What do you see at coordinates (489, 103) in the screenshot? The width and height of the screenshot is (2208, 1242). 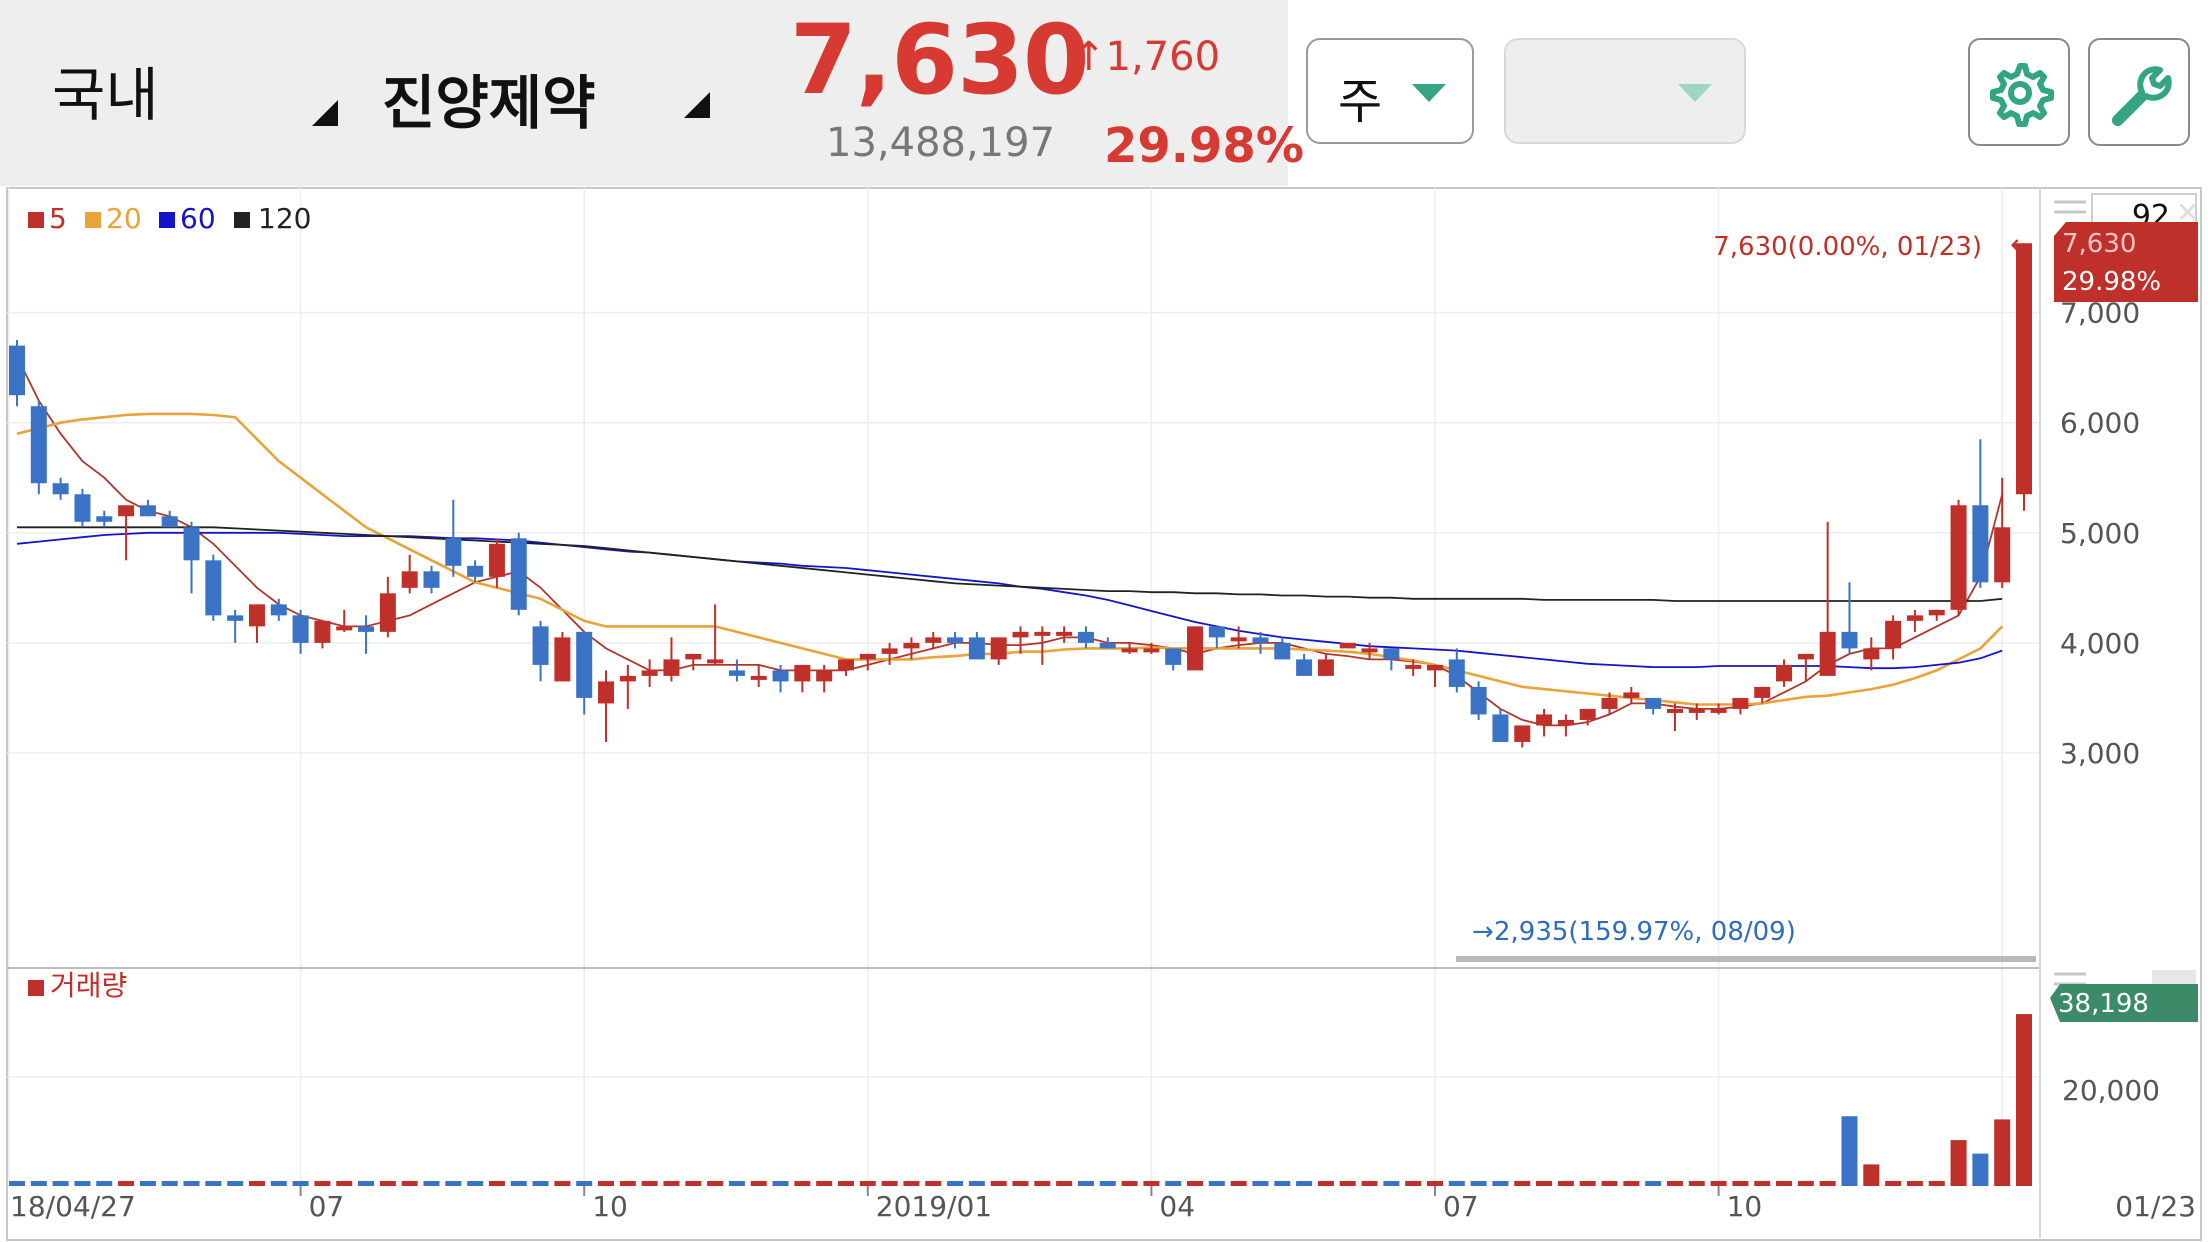 I see `stock-name: 진양제약` at bounding box center [489, 103].